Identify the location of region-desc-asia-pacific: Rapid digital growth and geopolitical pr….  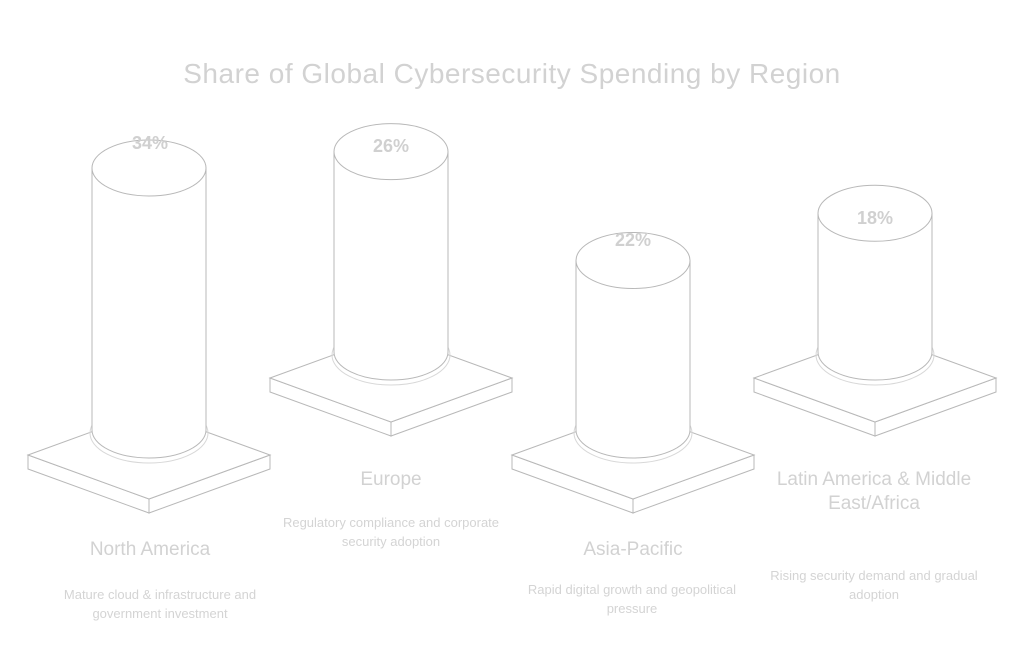
(632, 599).